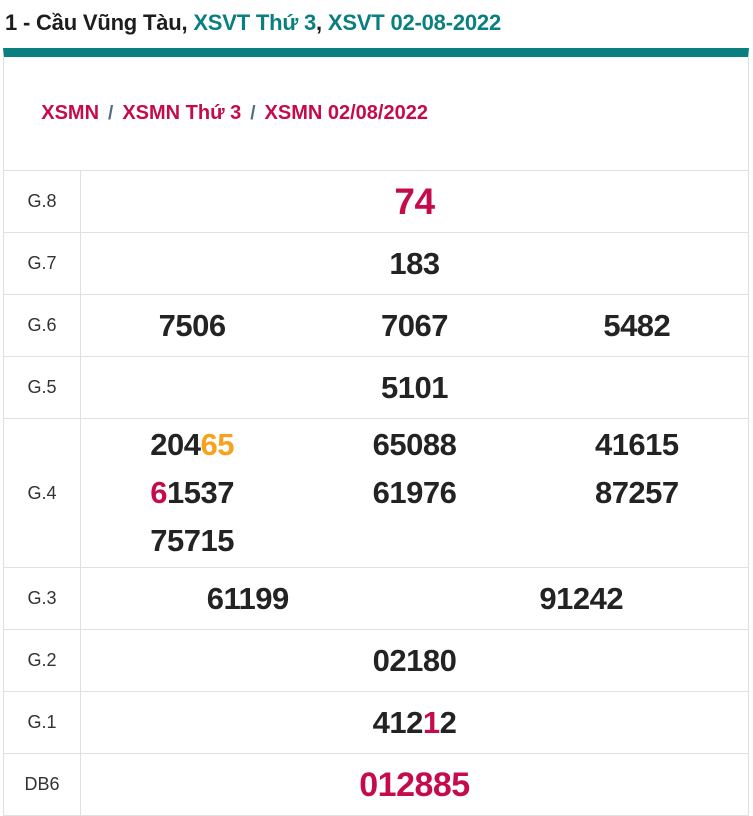 The image size is (753, 816). I want to click on prize-label: G.4, so click(42, 493).